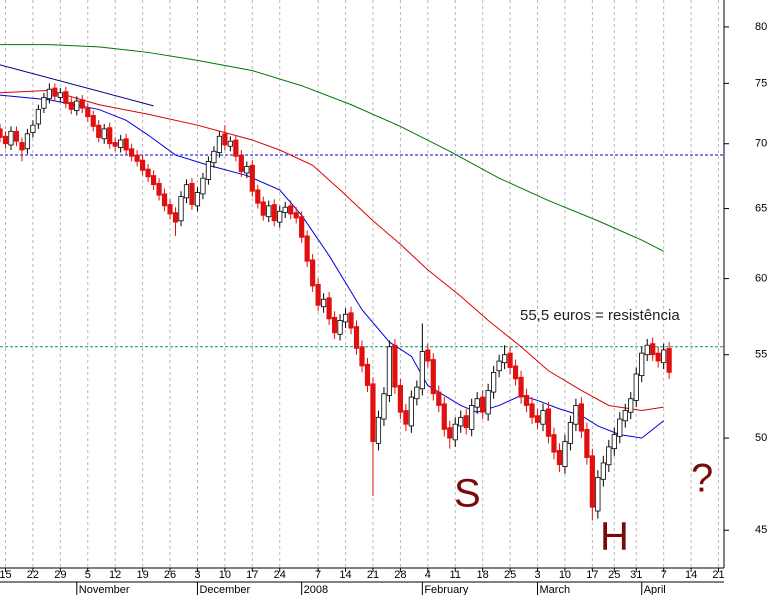 This screenshot has height=595, width=774. I want to click on y-tick-label: 60, so click(761, 278).